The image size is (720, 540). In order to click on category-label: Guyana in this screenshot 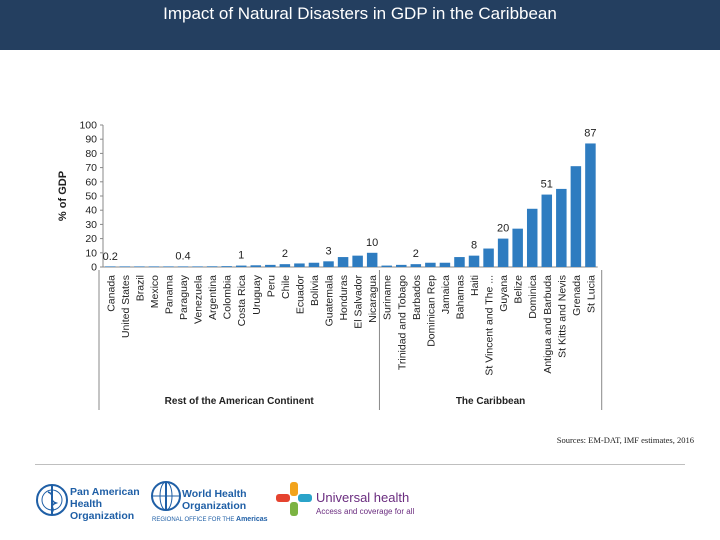, I will do `click(504, 293)`.